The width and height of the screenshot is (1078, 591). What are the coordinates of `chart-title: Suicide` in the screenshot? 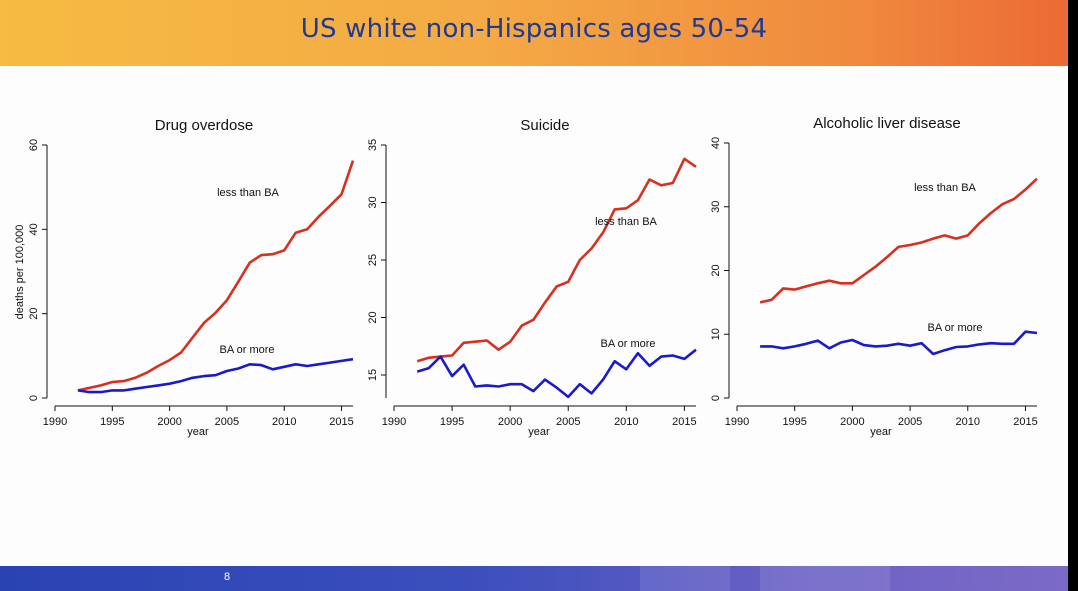 It's located at (544, 125).